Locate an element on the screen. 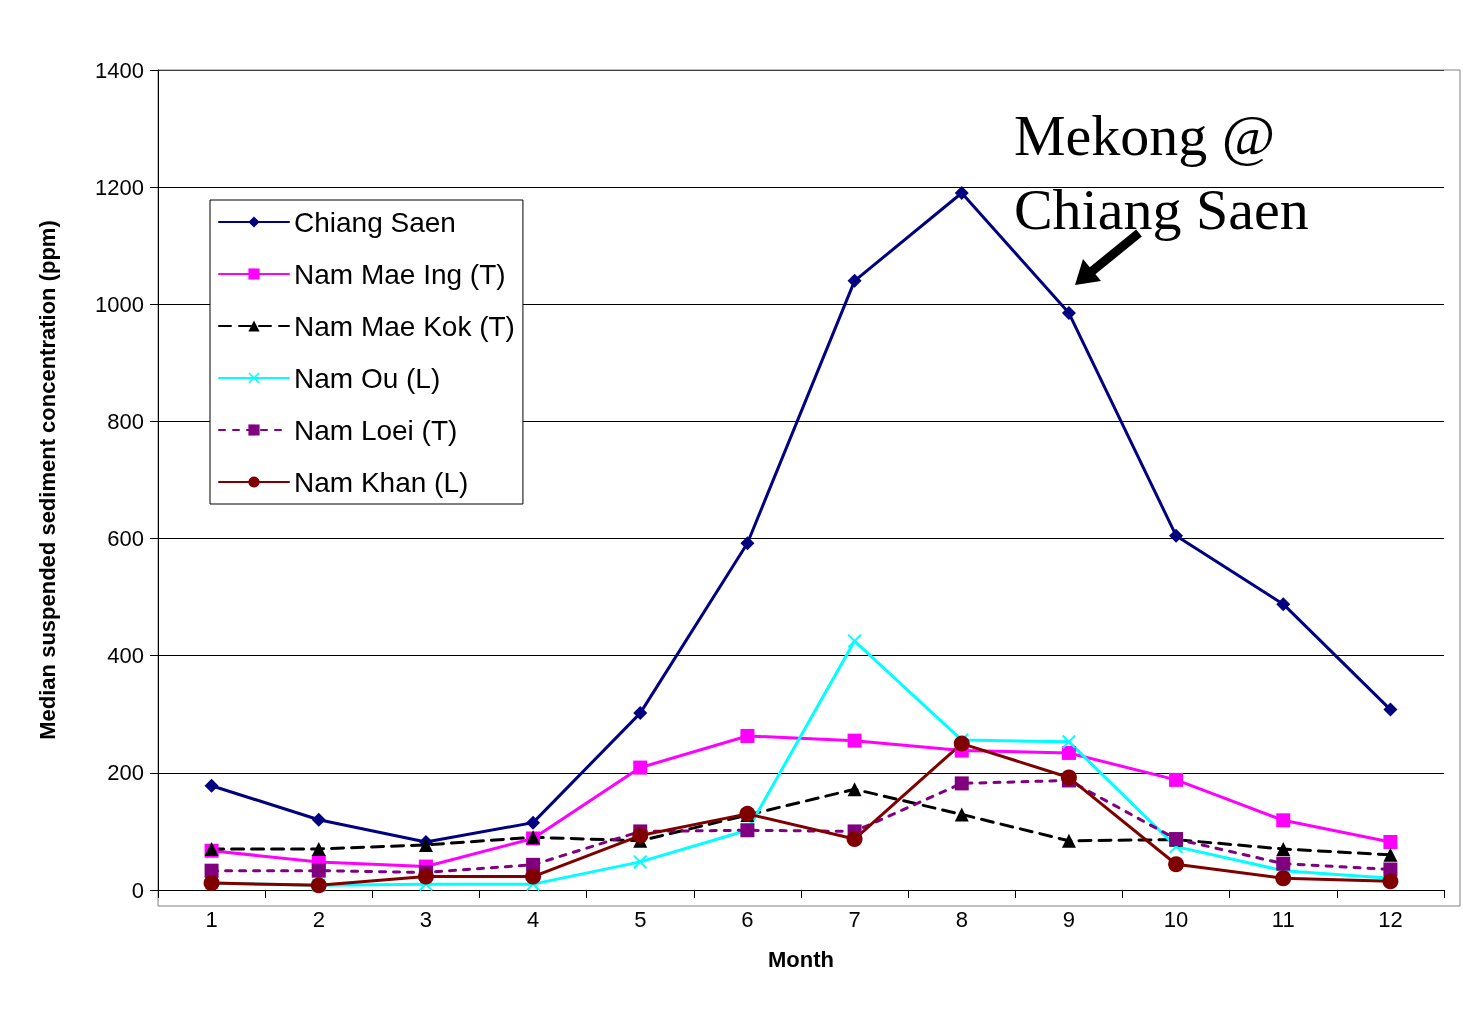  x-tick-label: 8 is located at coordinates (961, 919).